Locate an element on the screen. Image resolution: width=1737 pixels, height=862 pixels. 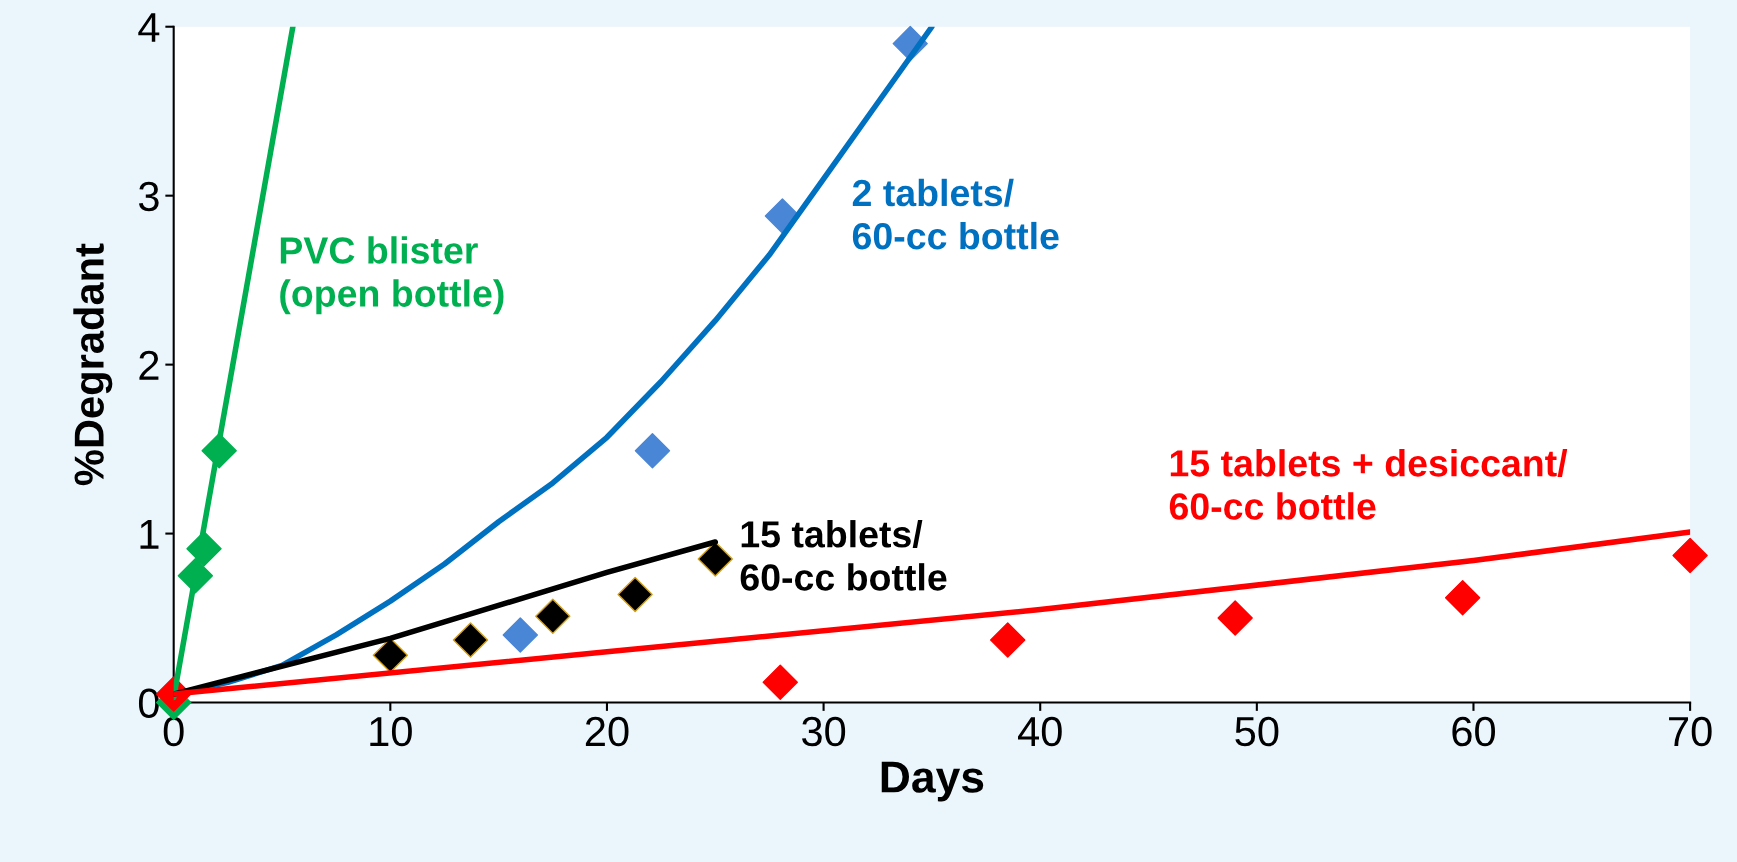
x-tick-label: 30 is located at coordinates (824, 731).